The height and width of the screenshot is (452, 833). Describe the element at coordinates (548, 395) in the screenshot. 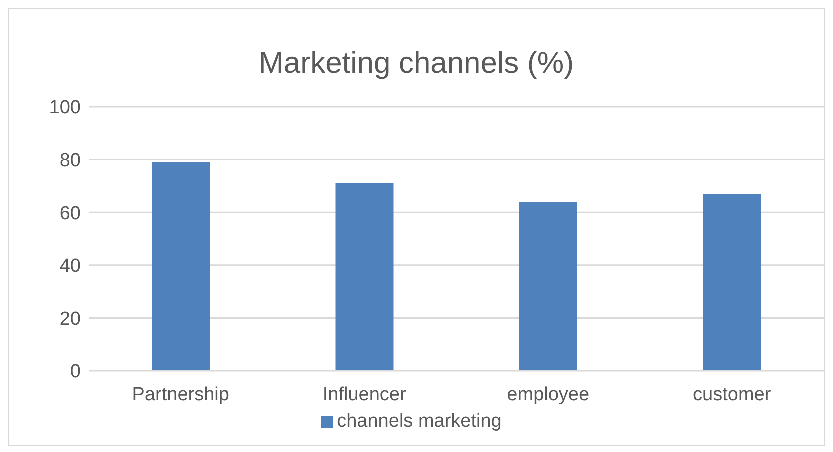

I see `x-tick-label: employee` at that location.